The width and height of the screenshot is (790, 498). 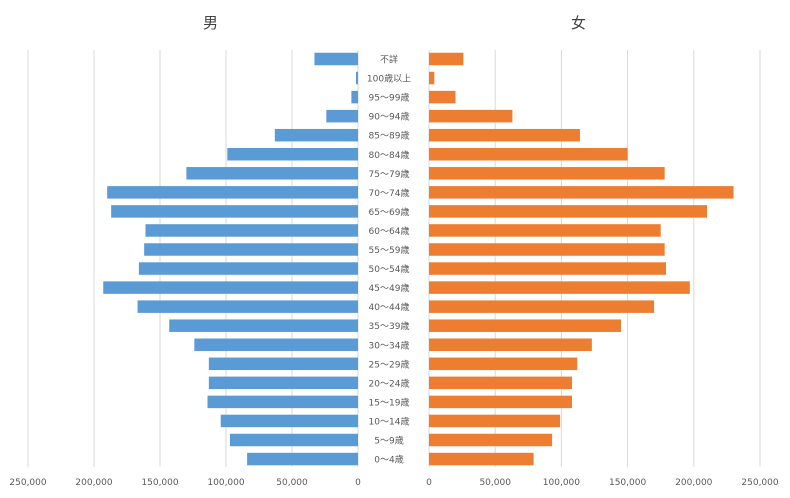 What do you see at coordinates (389, 136) in the screenshot?
I see `age-group-label: 85～89歳` at bounding box center [389, 136].